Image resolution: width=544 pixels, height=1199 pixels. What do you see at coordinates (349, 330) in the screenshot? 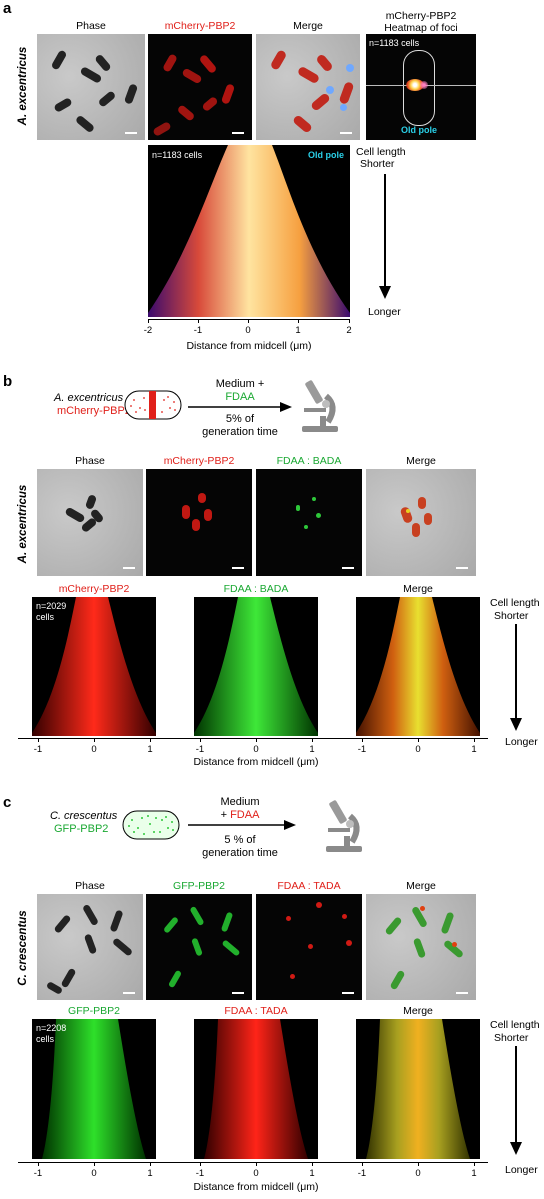
I see `xtick-a-4: 2` at bounding box center [349, 330].